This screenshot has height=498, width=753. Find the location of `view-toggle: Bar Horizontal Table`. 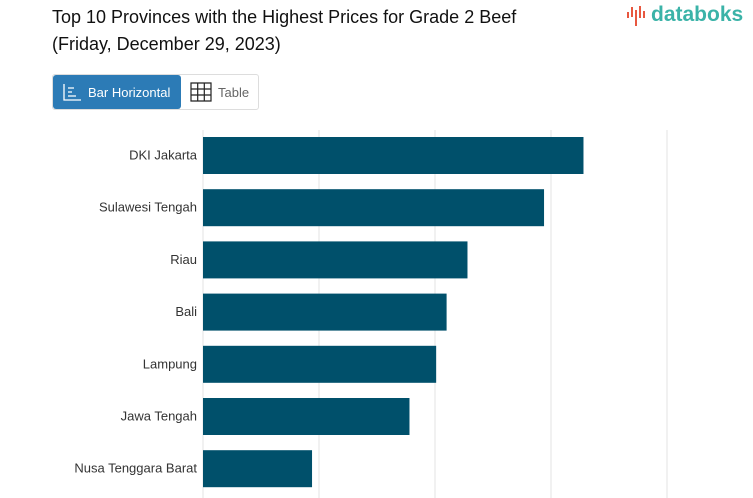

view-toggle: Bar Horizontal Table is located at coordinates (156, 92).